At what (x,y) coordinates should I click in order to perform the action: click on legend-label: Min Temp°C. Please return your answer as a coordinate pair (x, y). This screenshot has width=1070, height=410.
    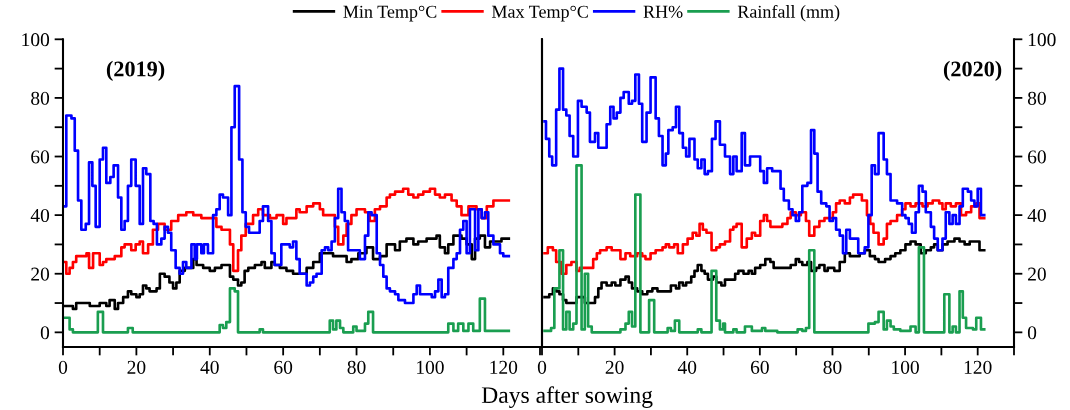
    Looking at the image, I should click on (390, 13).